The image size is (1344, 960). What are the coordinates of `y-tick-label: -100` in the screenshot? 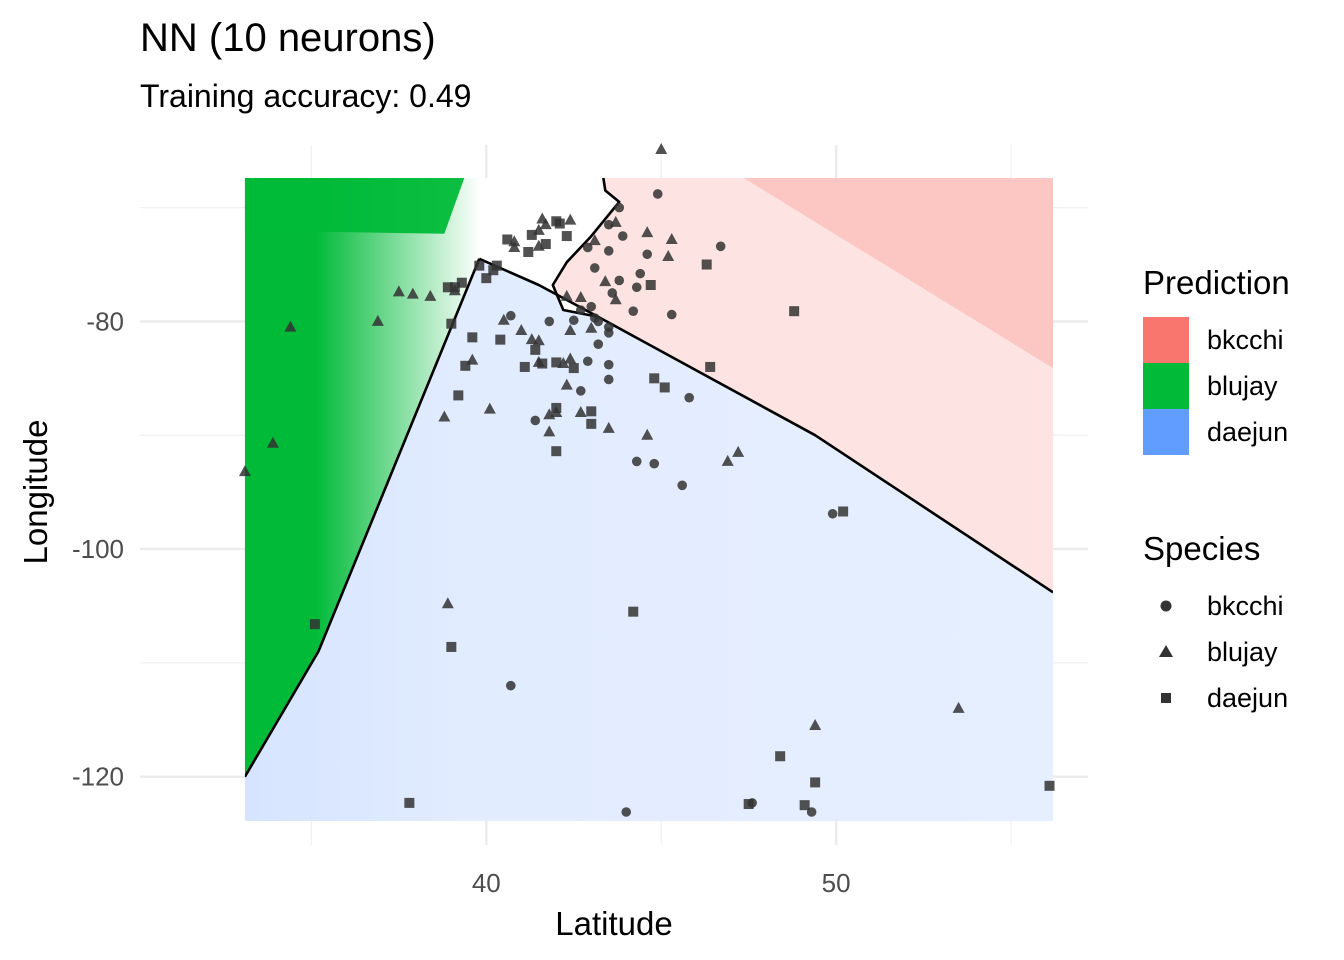 It's located at (98, 549).